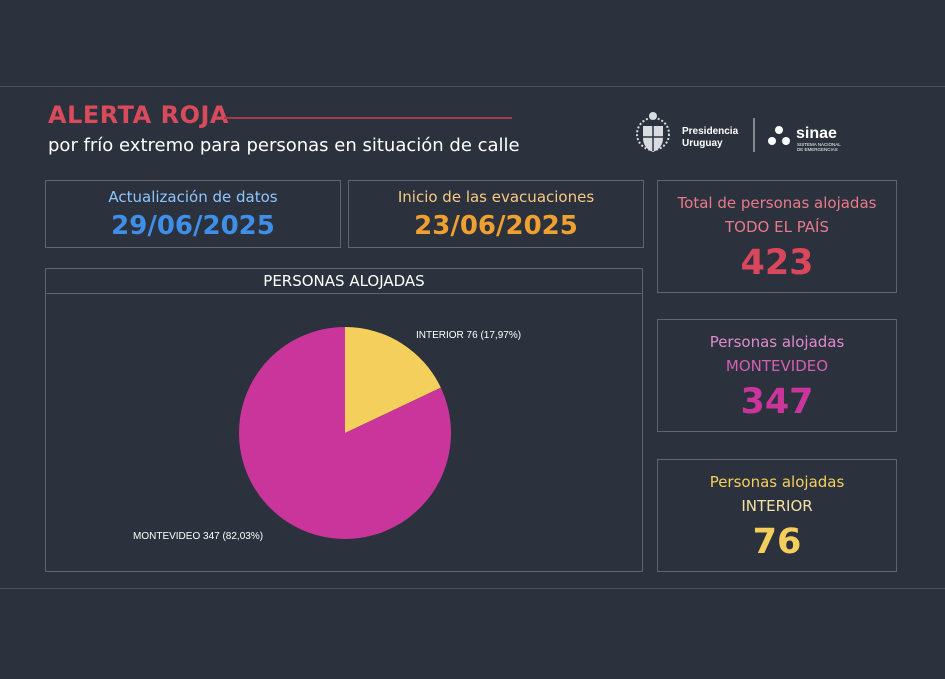 The width and height of the screenshot is (945, 679). Describe the element at coordinates (496, 197) in the screenshot. I see `evacuation-start-label: Inicio de las evacuaciones` at that location.